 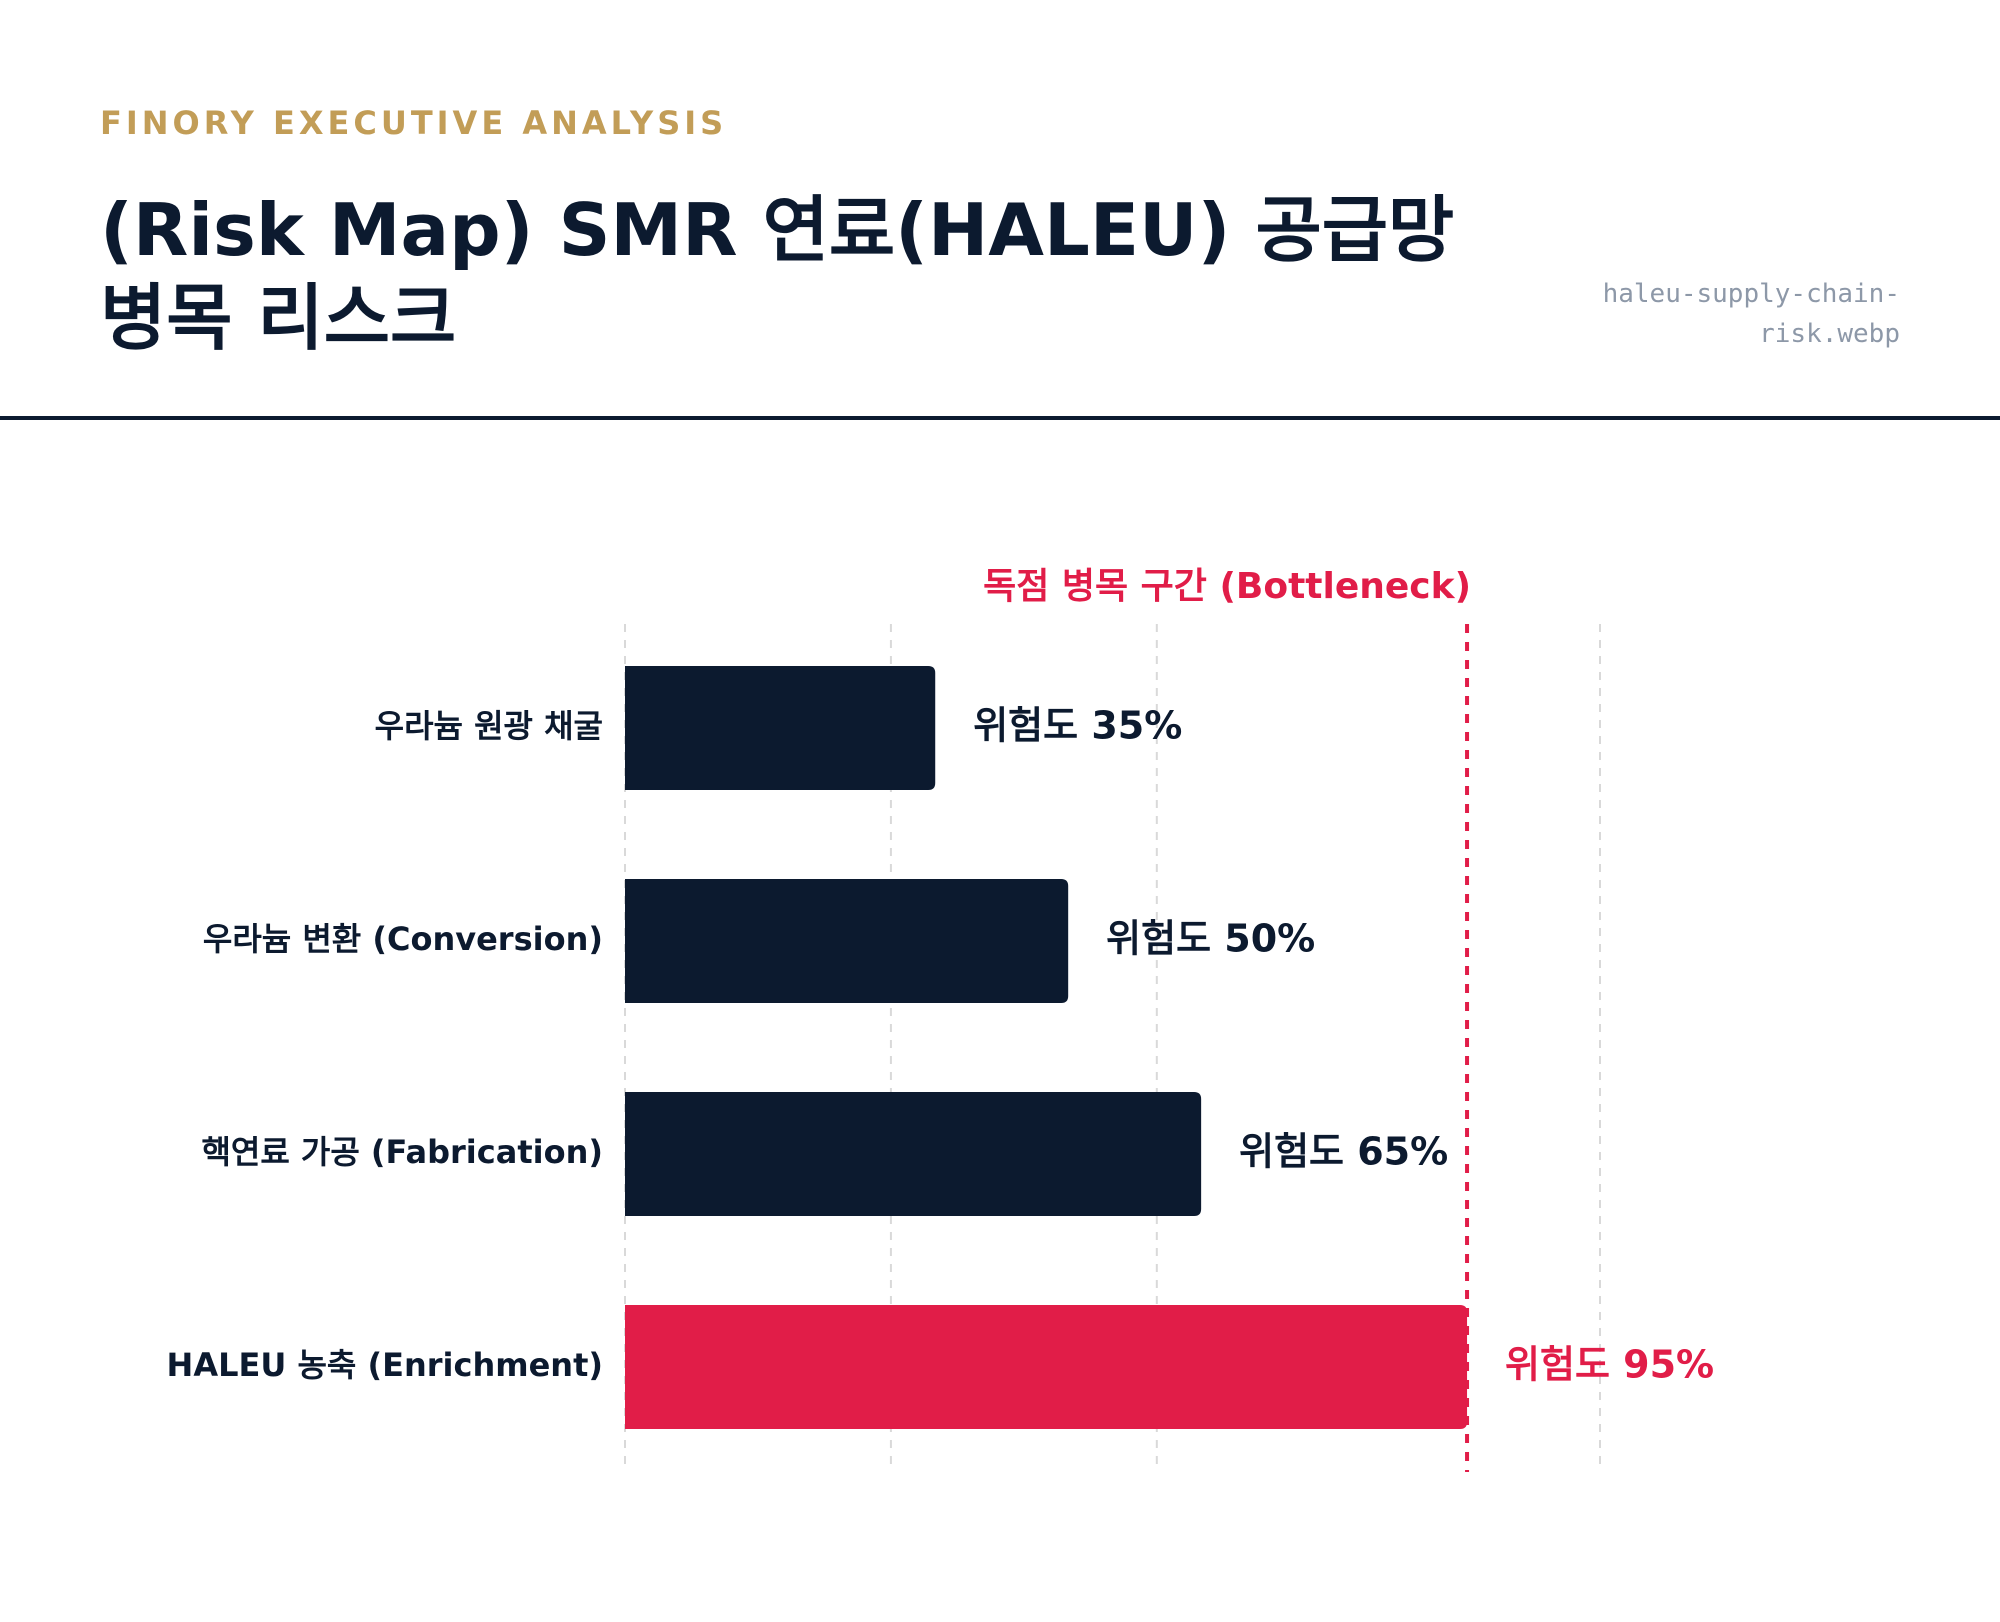 What do you see at coordinates (1343, 1152) in the screenshot?
I see `data-label: 위험도 65%` at bounding box center [1343, 1152].